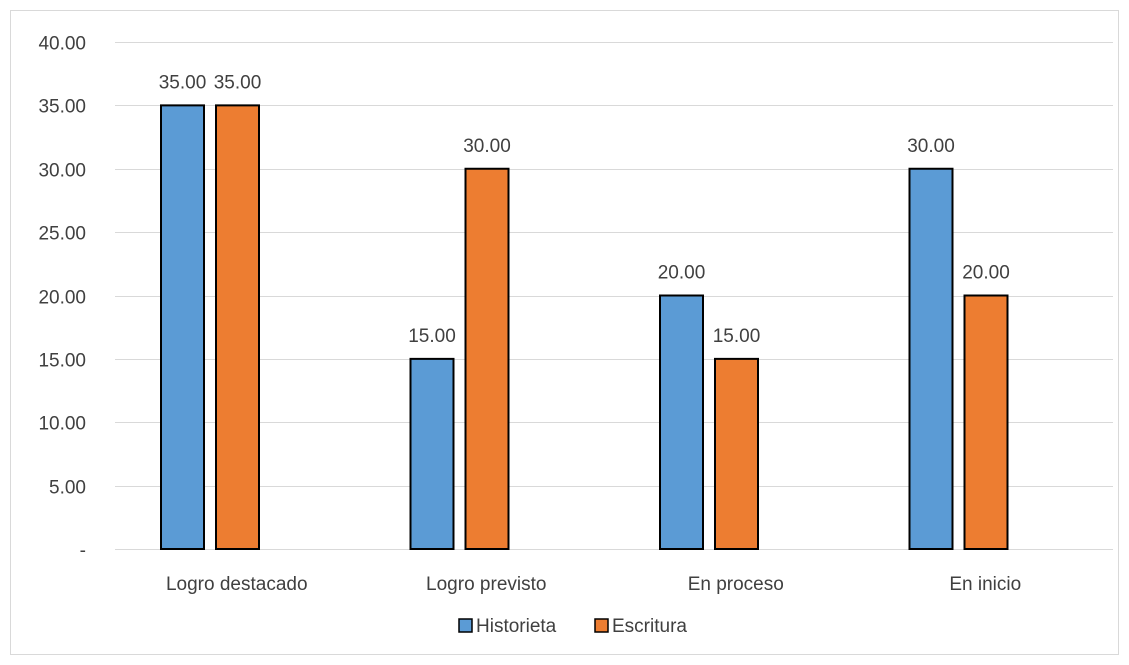 The height and width of the screenshot is (665, 1129). Describe the element at coordinates (516, 626) in the screenshot. I see `legend-label: Historieta` at that location.